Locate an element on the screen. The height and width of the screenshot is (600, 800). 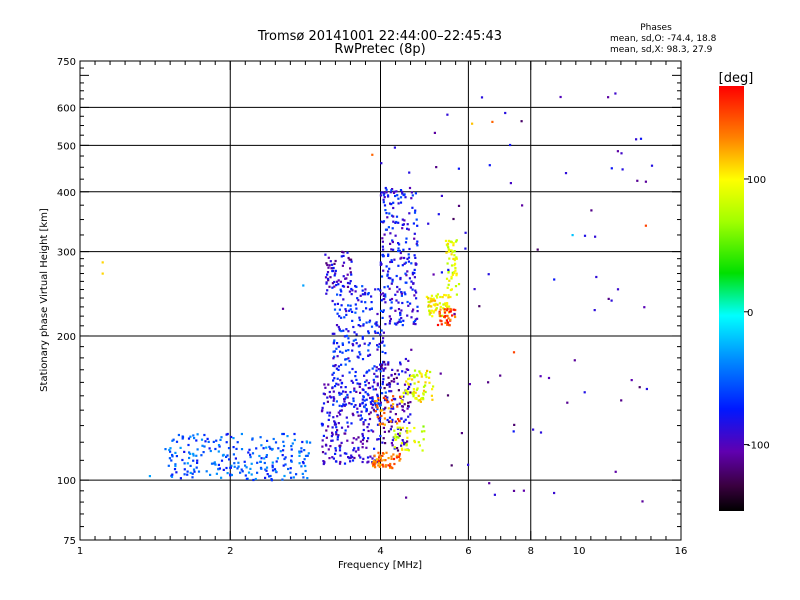
x-tick-labels: 1 2 4 6 8 10 16 is located at coordinates (382, 551).